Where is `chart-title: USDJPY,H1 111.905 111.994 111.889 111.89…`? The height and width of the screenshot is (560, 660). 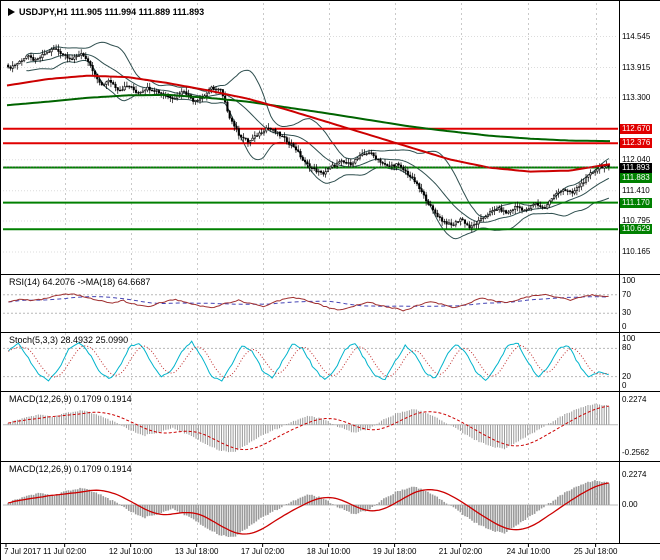 chart-title: USDJPY,H1 111.905 111.994 111.889 111.89… is located at coordinates (106, 12).